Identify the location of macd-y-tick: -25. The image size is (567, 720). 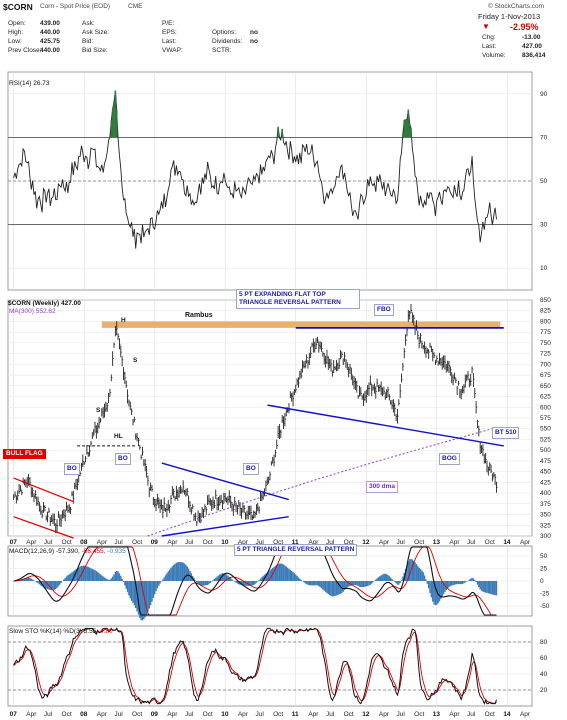
(545, 594).